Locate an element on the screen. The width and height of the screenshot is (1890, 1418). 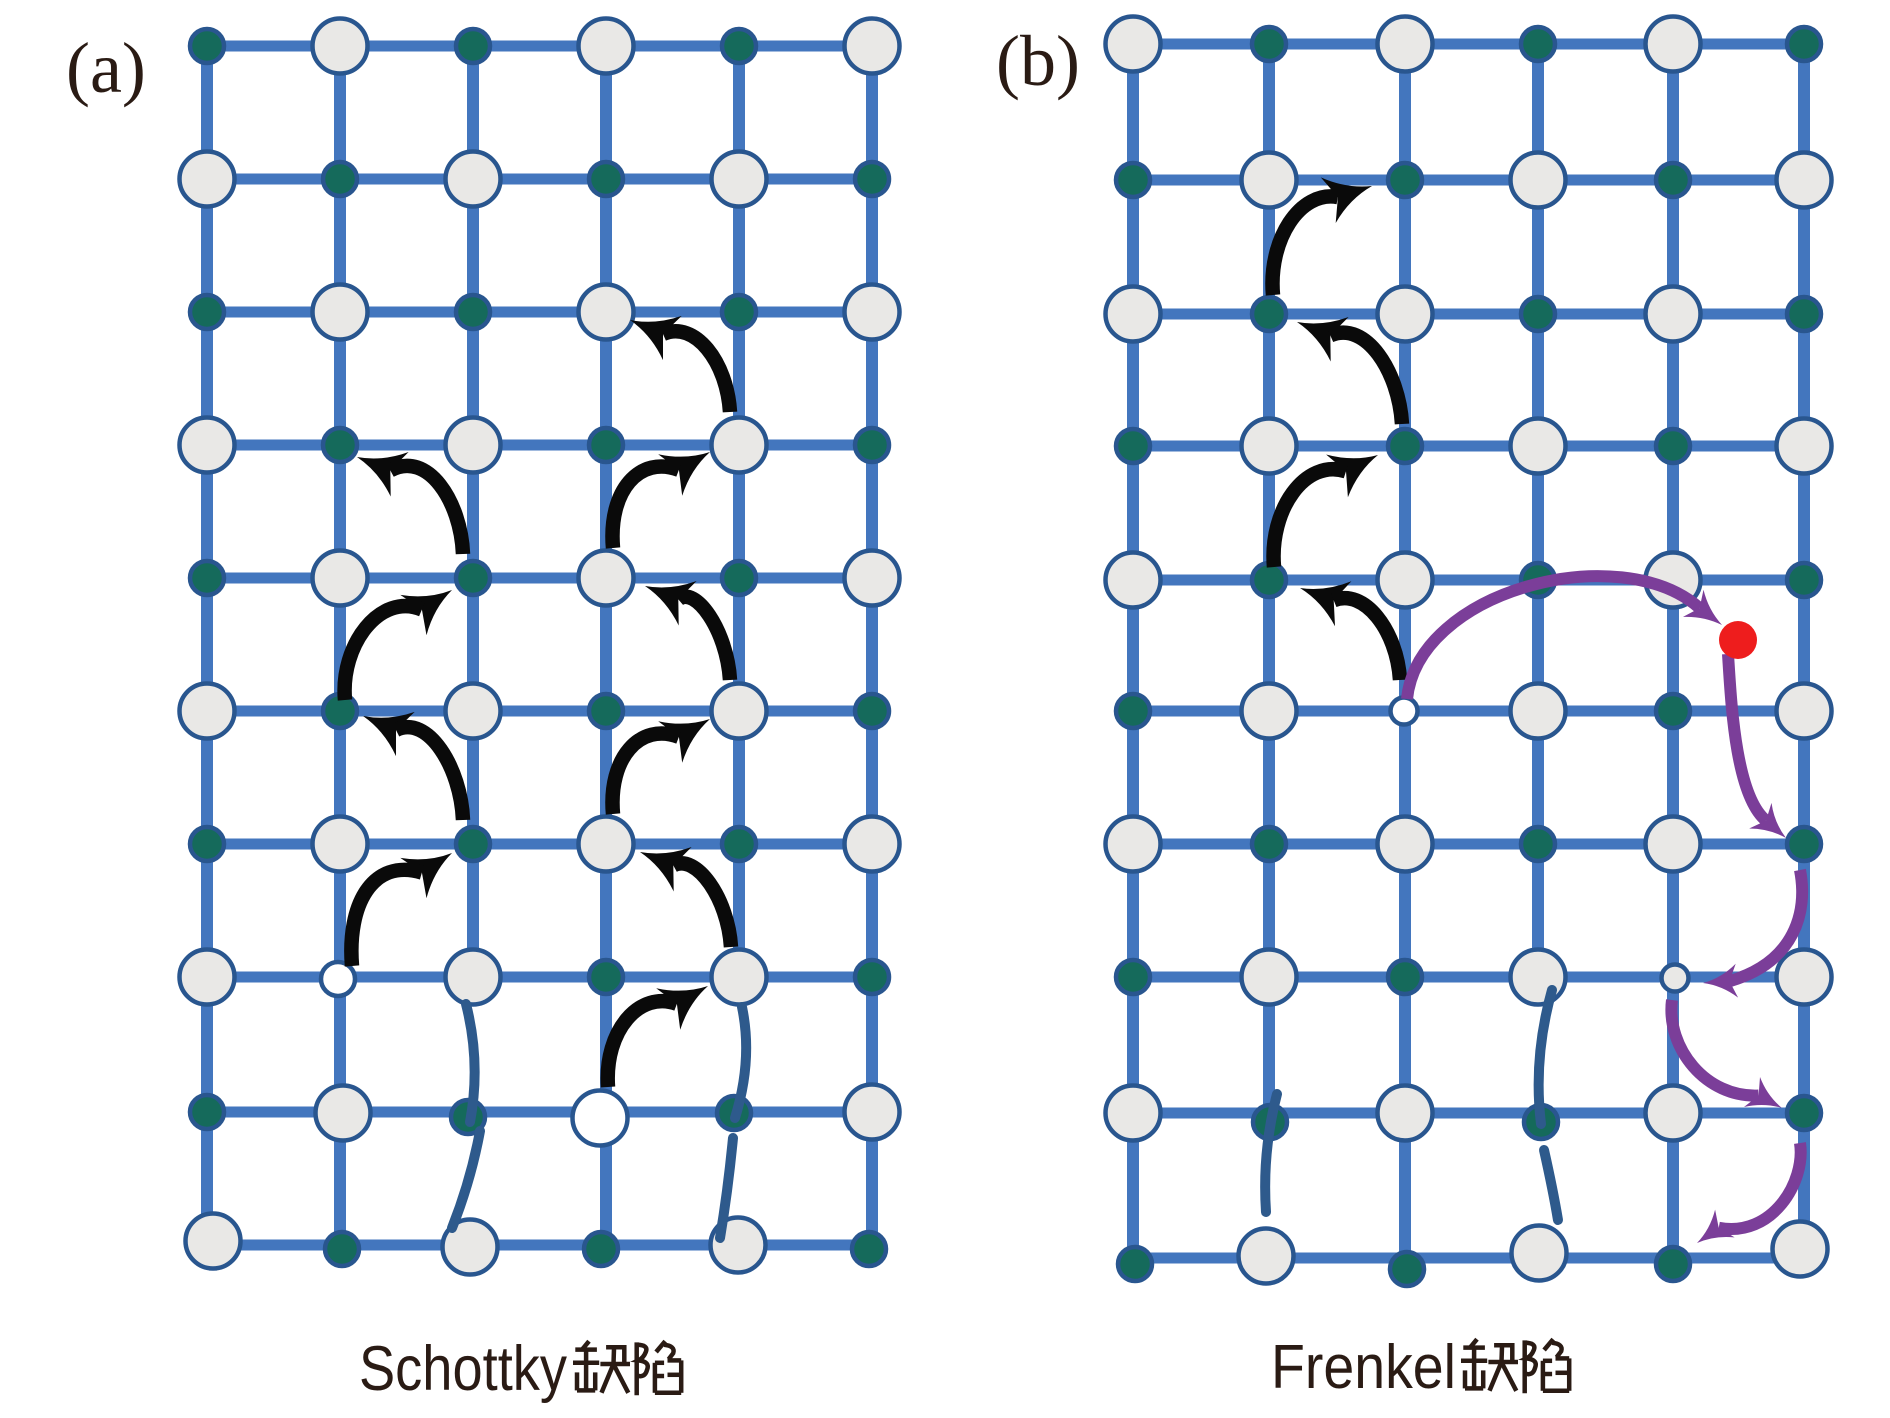
svg-text: Frenkel is located at coordinates (1363, 1367).